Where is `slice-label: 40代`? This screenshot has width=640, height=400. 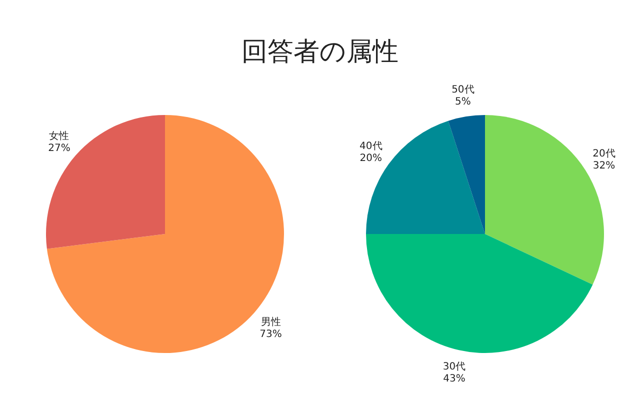 slice-label: 40代 is located at coordinates (371, 146).